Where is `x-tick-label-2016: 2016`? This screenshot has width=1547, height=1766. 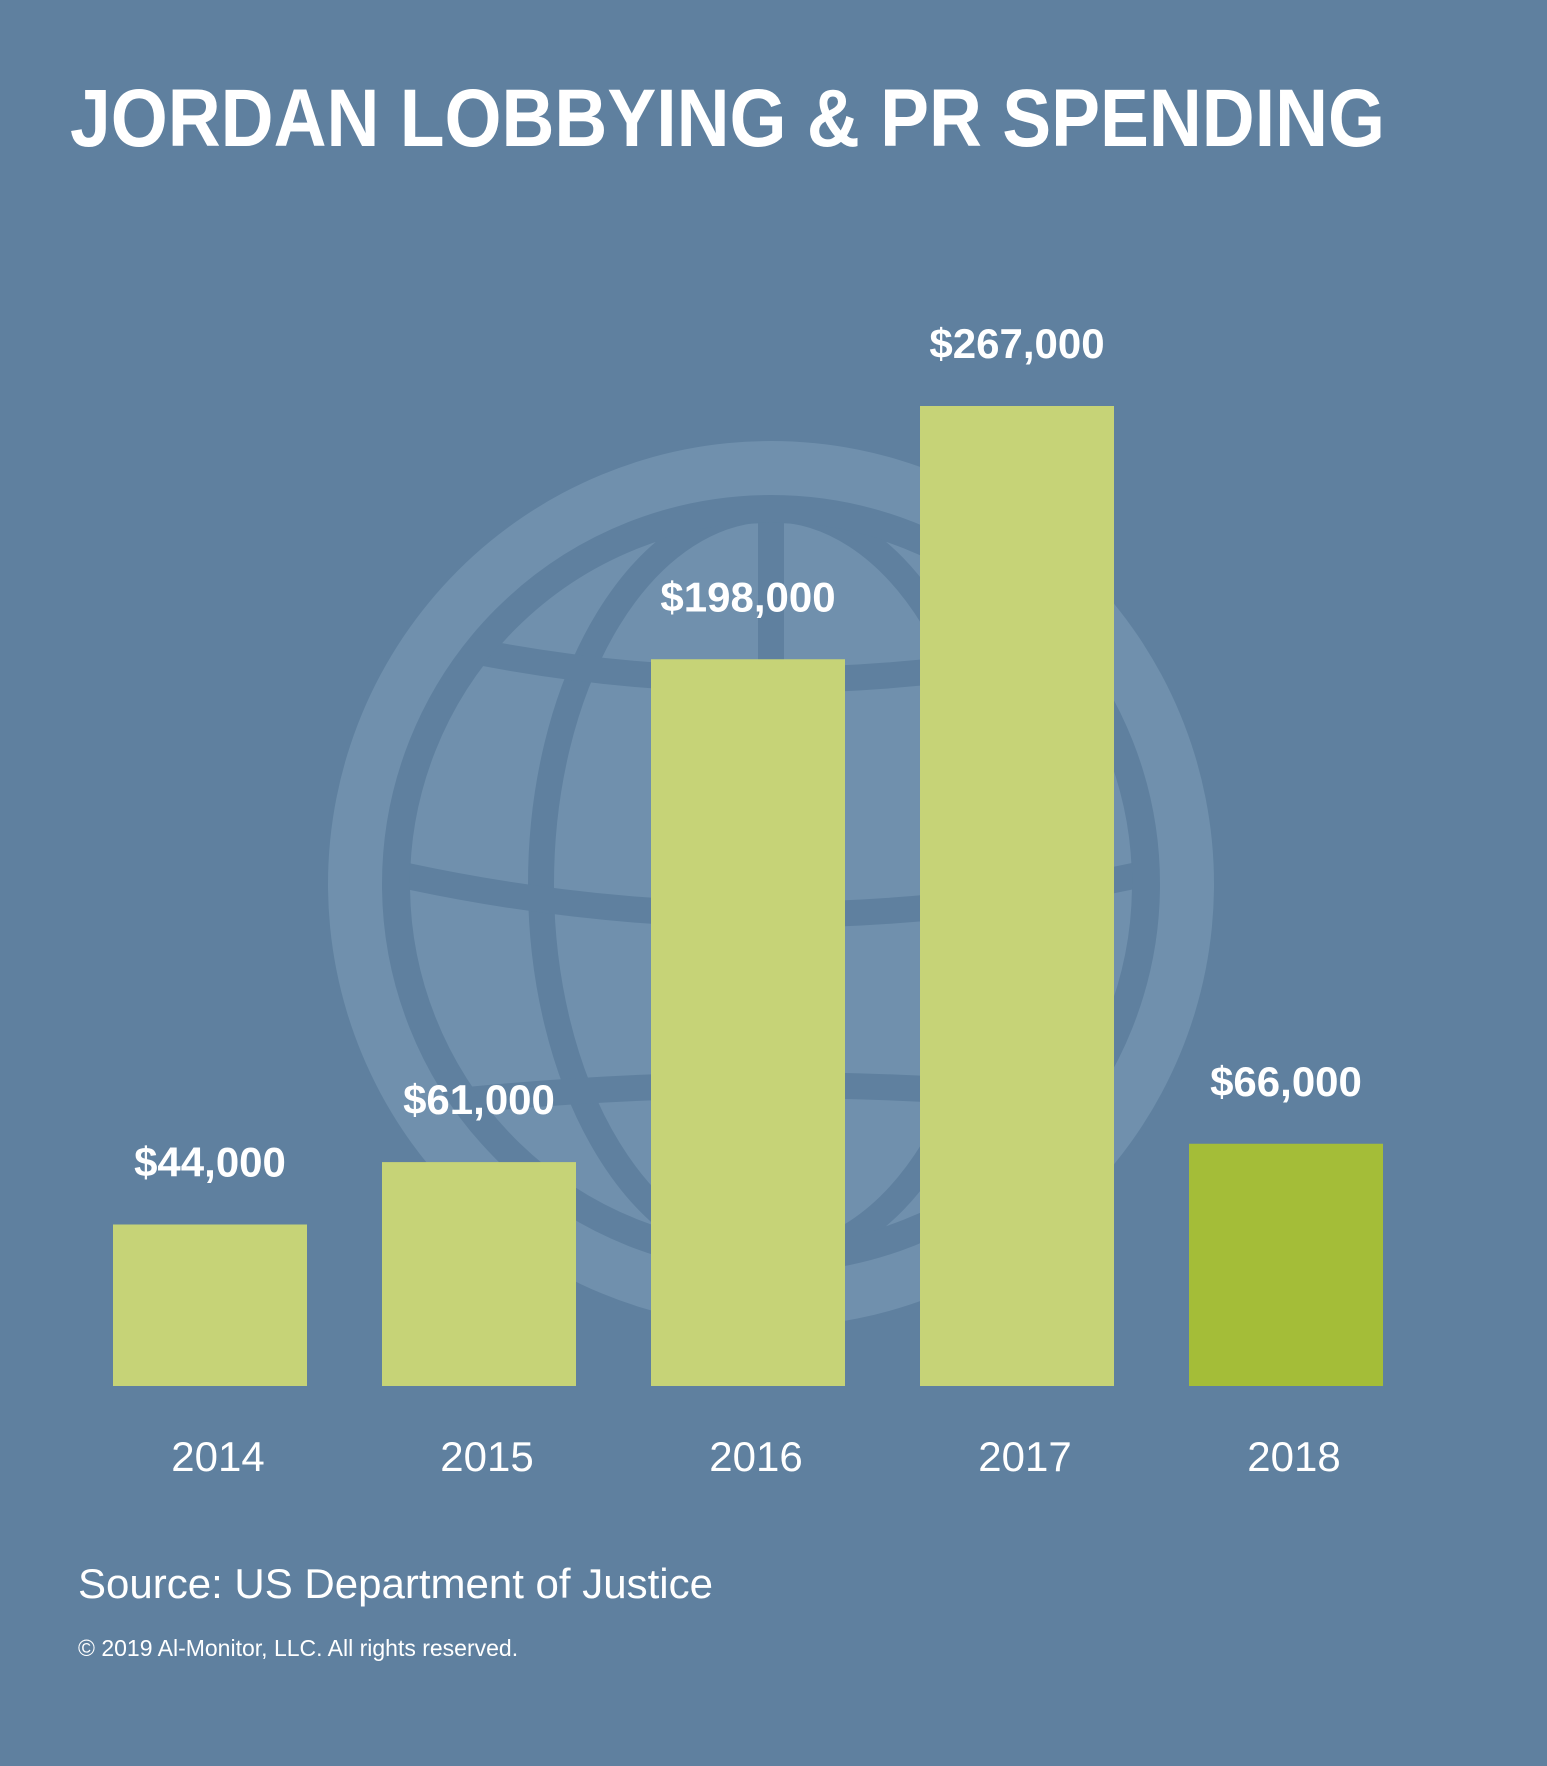 x-tick-label-2016: 2016 is located at coordinates (755, 1456).